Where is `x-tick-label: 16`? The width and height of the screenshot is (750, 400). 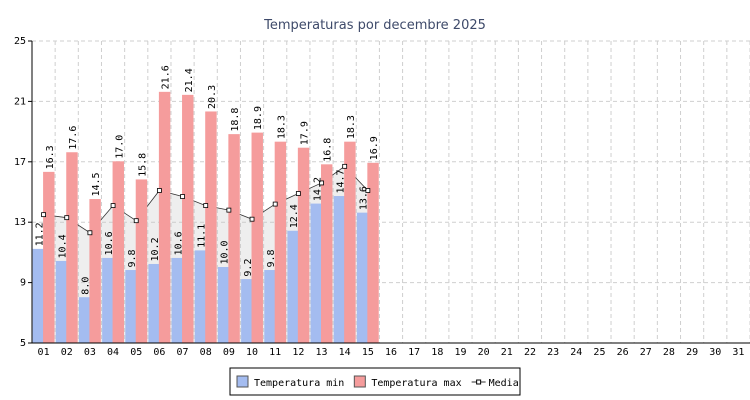
x-tick-label: 16 is located at coordinates (391, 352).